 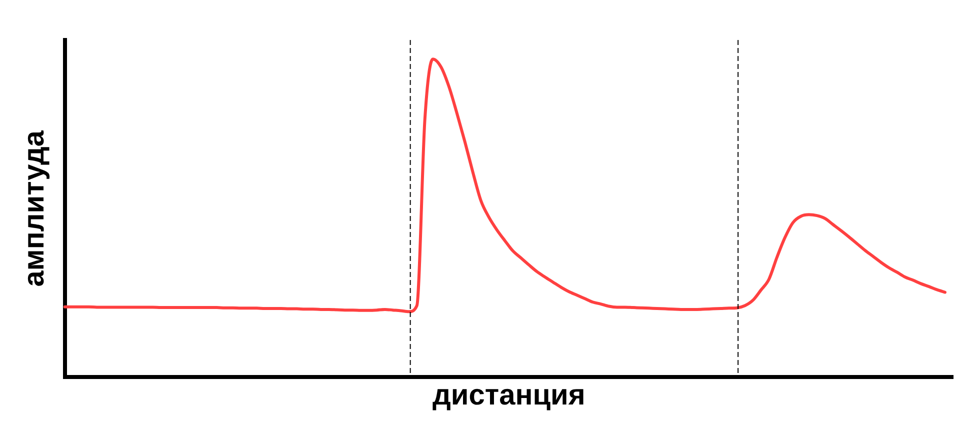 I want to click on x-axis-title: дистанция, so click(x=509, y=396).